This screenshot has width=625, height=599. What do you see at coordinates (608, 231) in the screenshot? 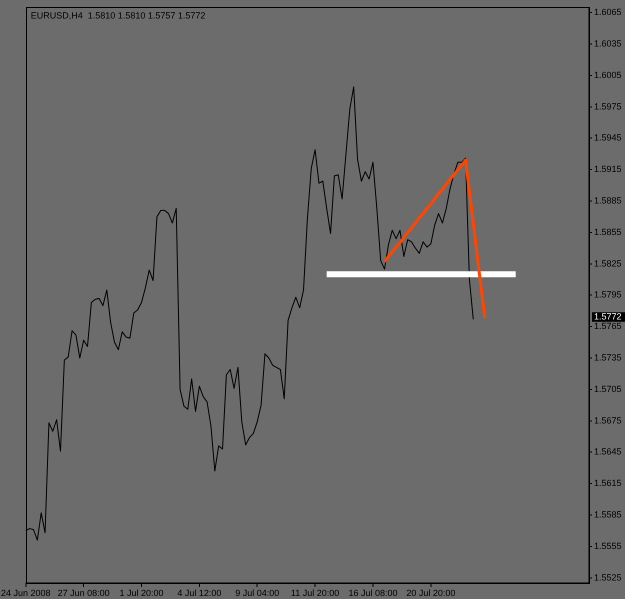
I see `y-tick-label: 1.5855` at bounding box center [608, 231].